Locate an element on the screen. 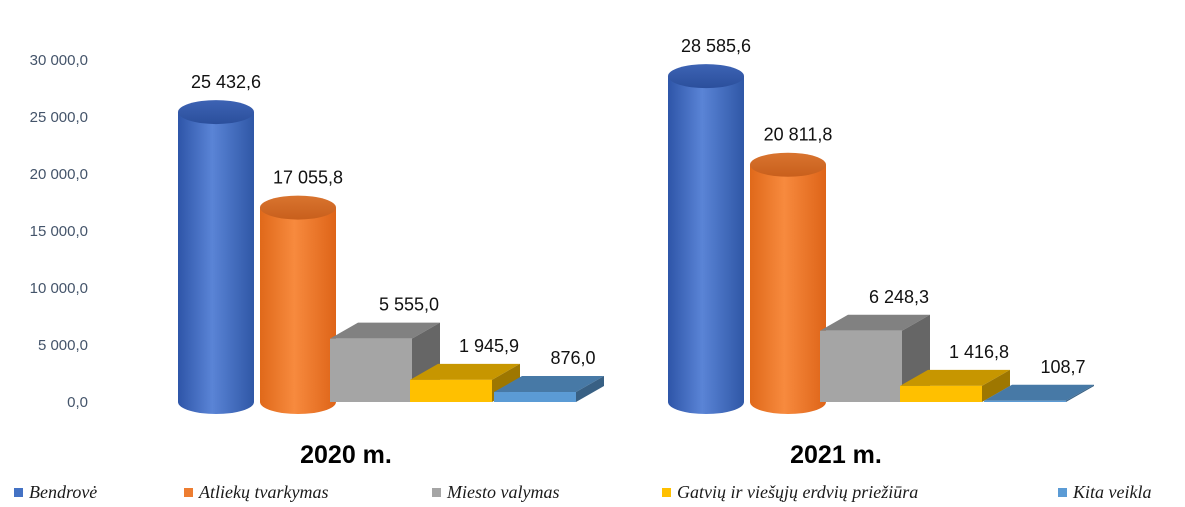 The width and height of the screenshot is (1185, 507). y-tick-label: 30 000,0 is located at coordinates (59, 60).